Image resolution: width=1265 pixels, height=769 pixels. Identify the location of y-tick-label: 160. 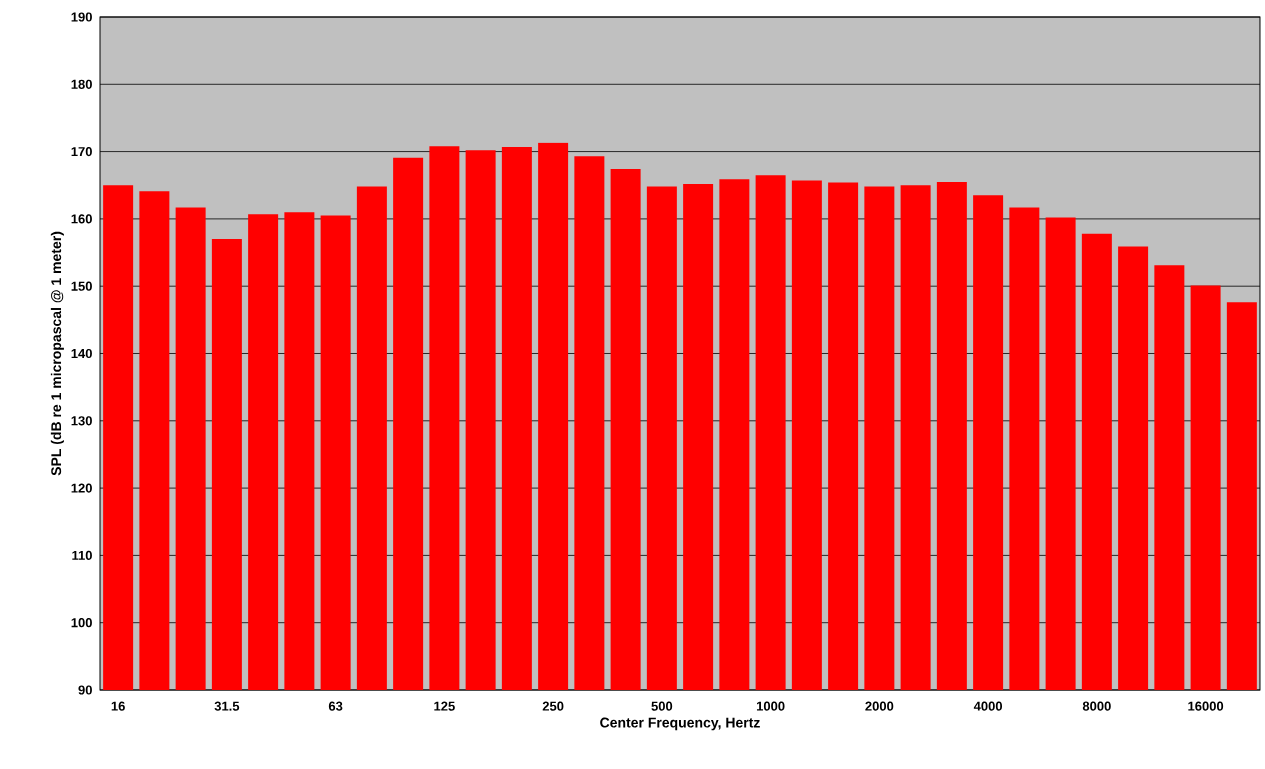
(81, 219).